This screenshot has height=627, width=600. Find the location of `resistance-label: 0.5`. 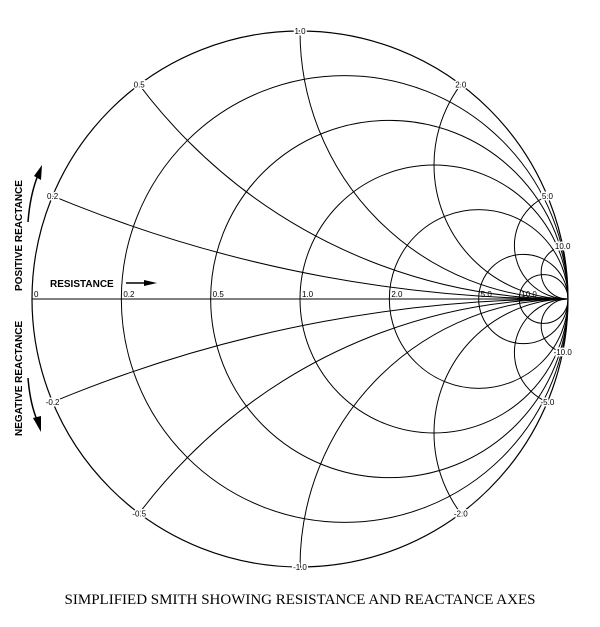

resistance-label: 0.5 is located at coordinates (219, 294).